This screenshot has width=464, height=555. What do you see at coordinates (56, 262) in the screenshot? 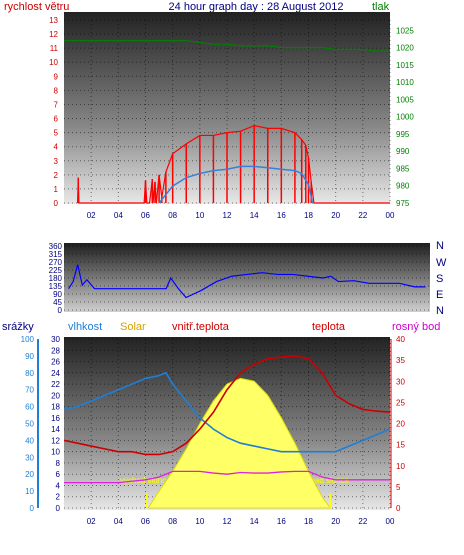
I see `direction-y-tick-label: 270` at bounding box center [56, 262].